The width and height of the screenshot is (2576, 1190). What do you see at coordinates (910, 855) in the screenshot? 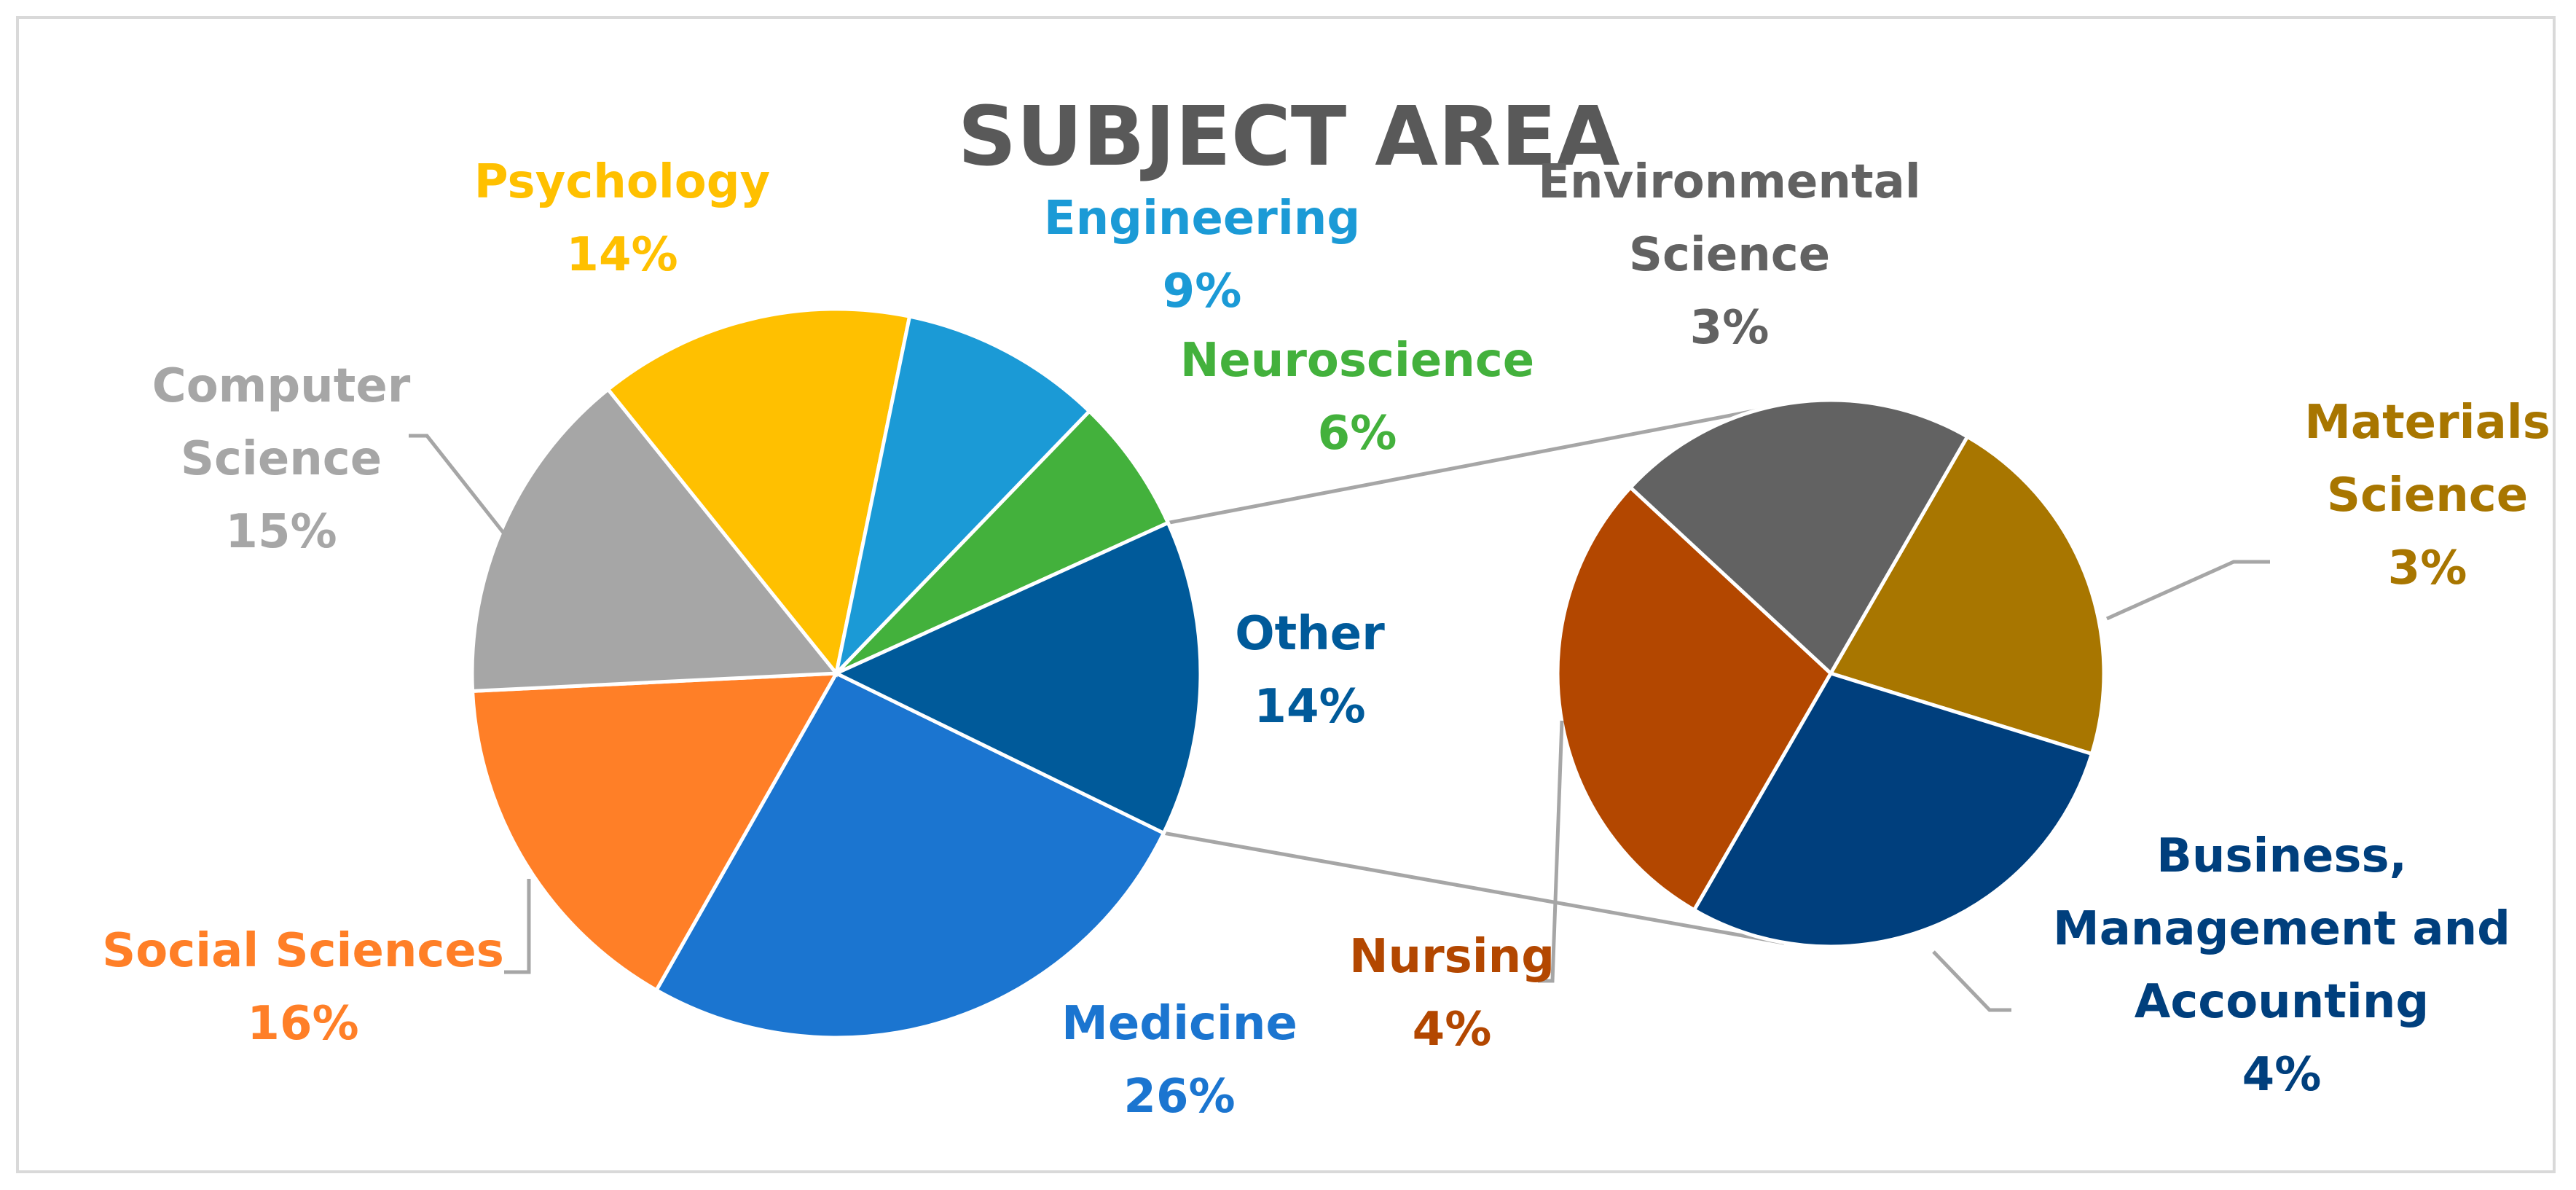
I see `slice-medicine` at bounding box center [910, 855].